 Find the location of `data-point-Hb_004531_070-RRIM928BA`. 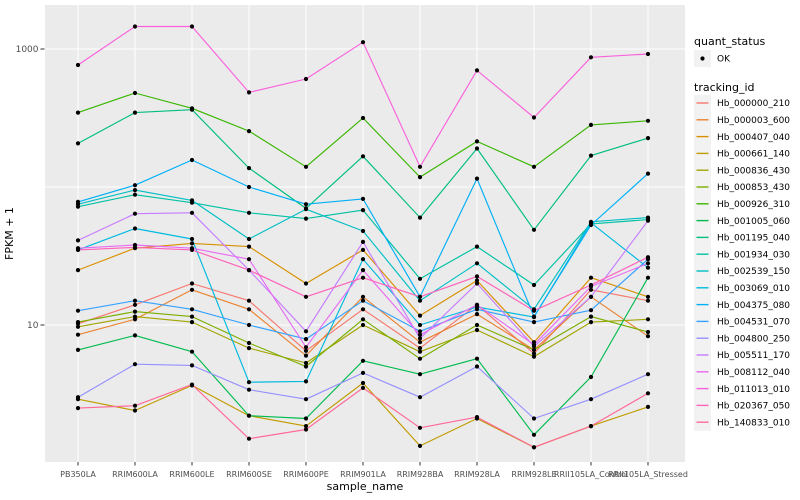

data-point-Hb_004531_070-RRIM928BA is located at coordinates (420, 331).